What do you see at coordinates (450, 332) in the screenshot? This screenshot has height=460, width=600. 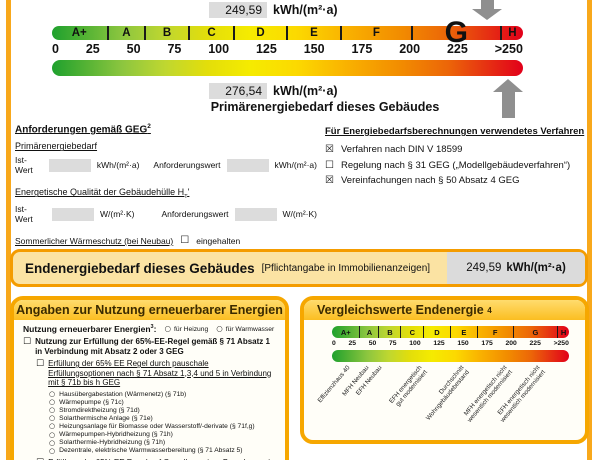 I see `comparison-class-band: A+ A B C D E F G H` at bounding box center [450, 332].